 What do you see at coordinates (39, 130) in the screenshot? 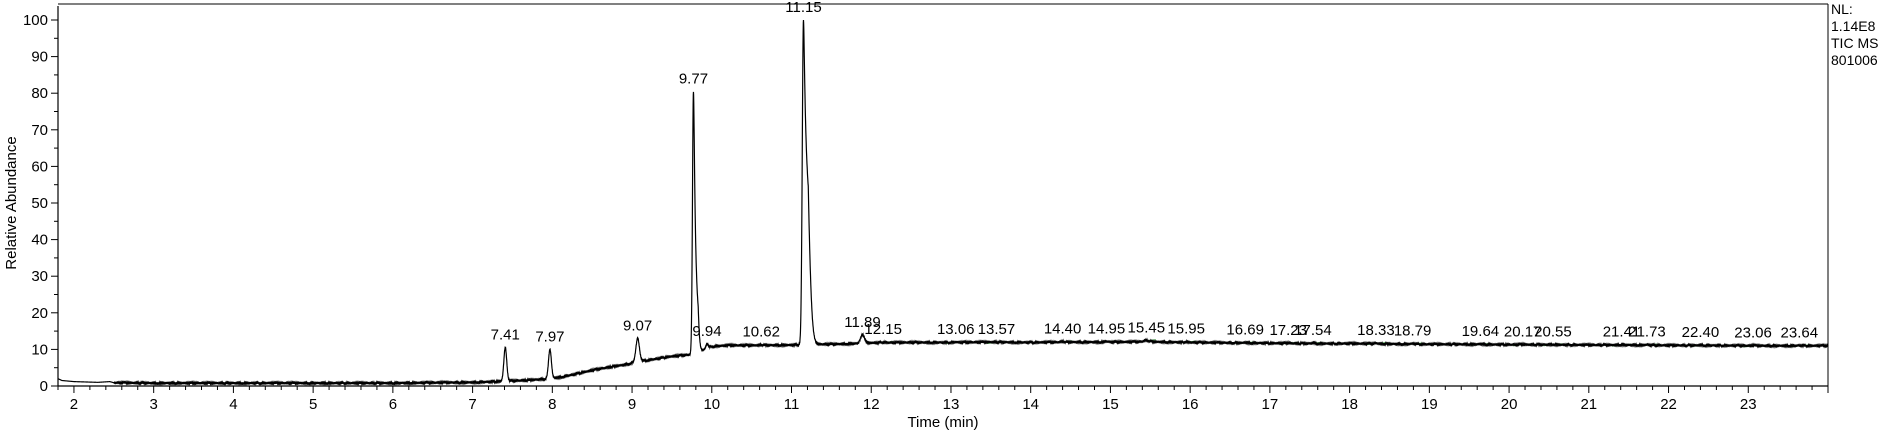
I see `y-tick-label: 70` at bounding box center [39, 130].